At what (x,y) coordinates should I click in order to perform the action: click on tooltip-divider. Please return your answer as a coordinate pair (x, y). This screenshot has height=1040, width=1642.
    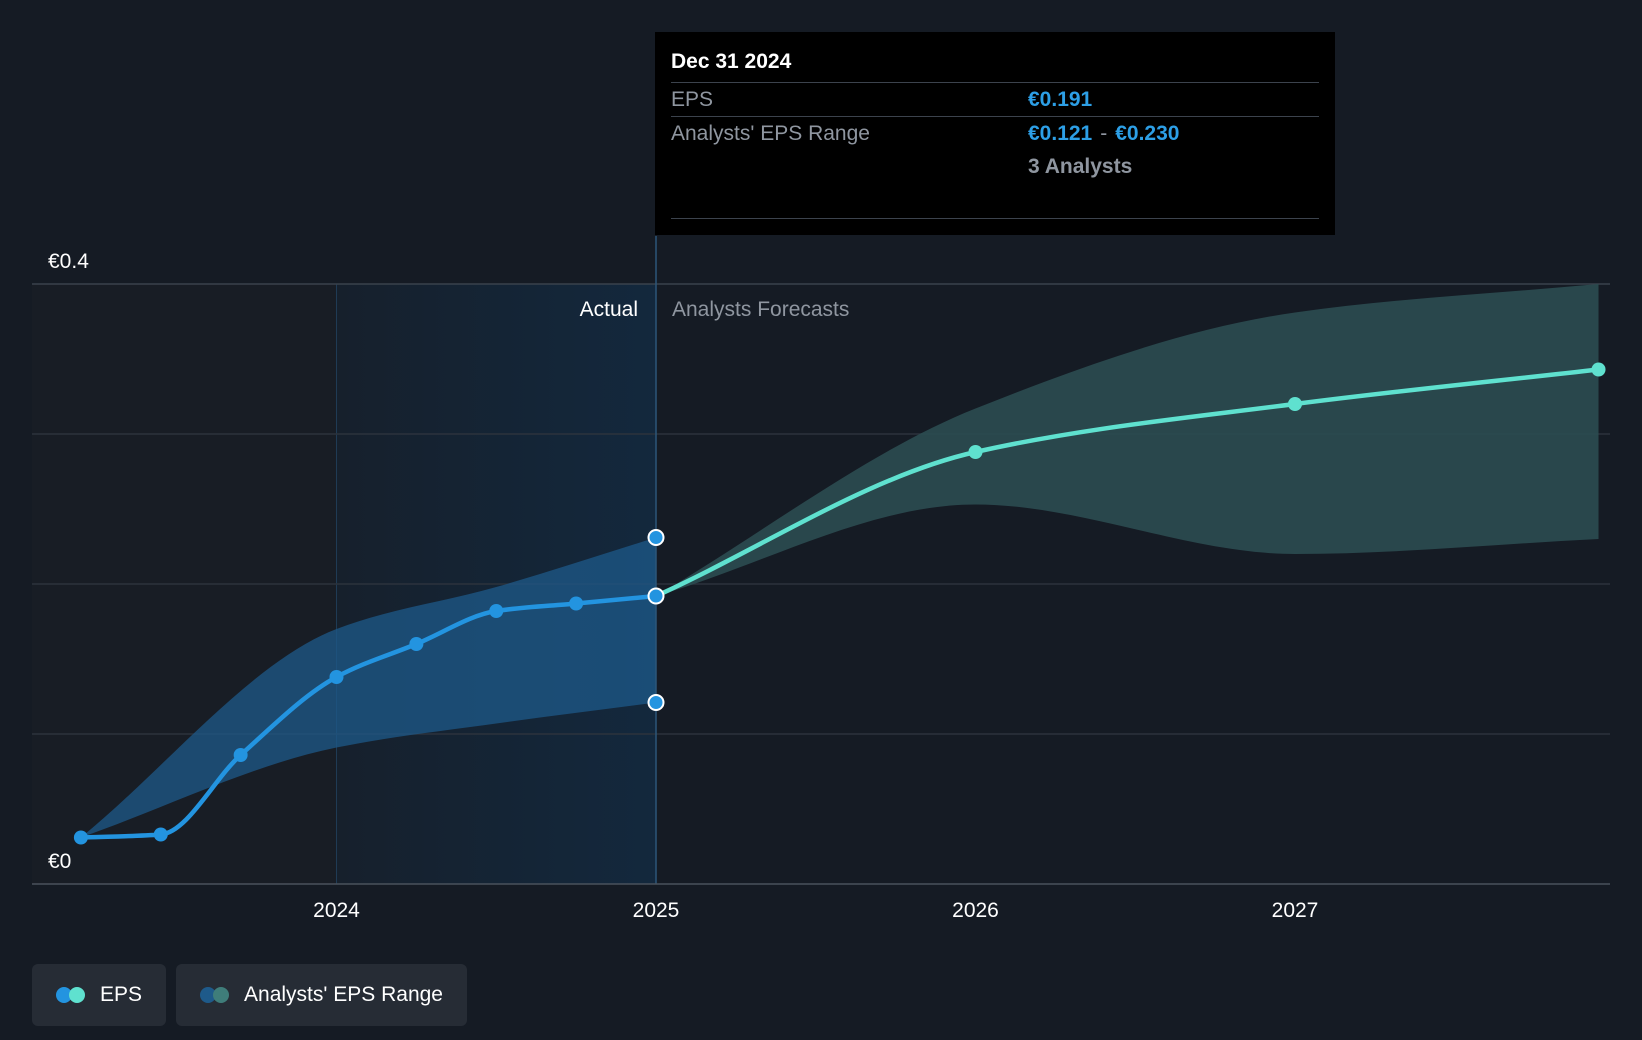
    Looking at the image, I should click on (995, 218).